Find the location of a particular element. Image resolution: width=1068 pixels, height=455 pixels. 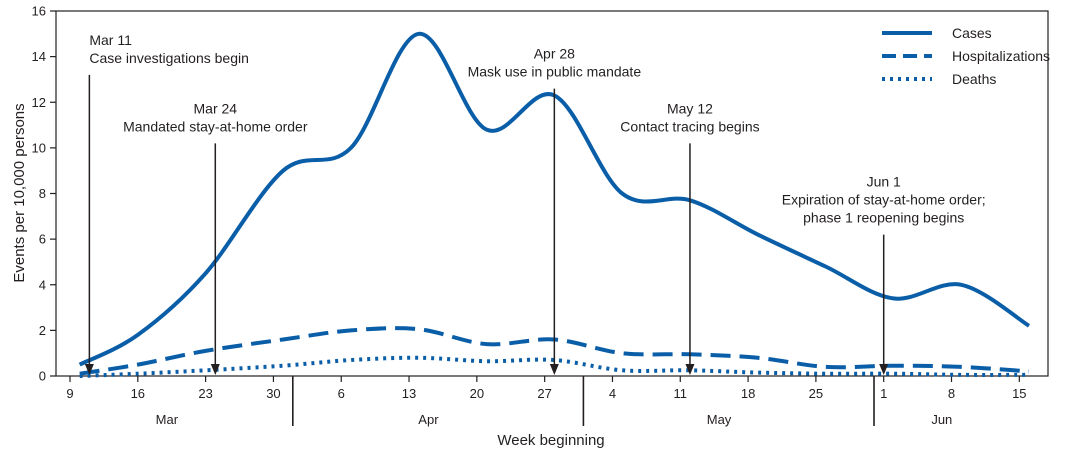

annotation-text: Mask use in public mandate is located at coordinates (555, 72).